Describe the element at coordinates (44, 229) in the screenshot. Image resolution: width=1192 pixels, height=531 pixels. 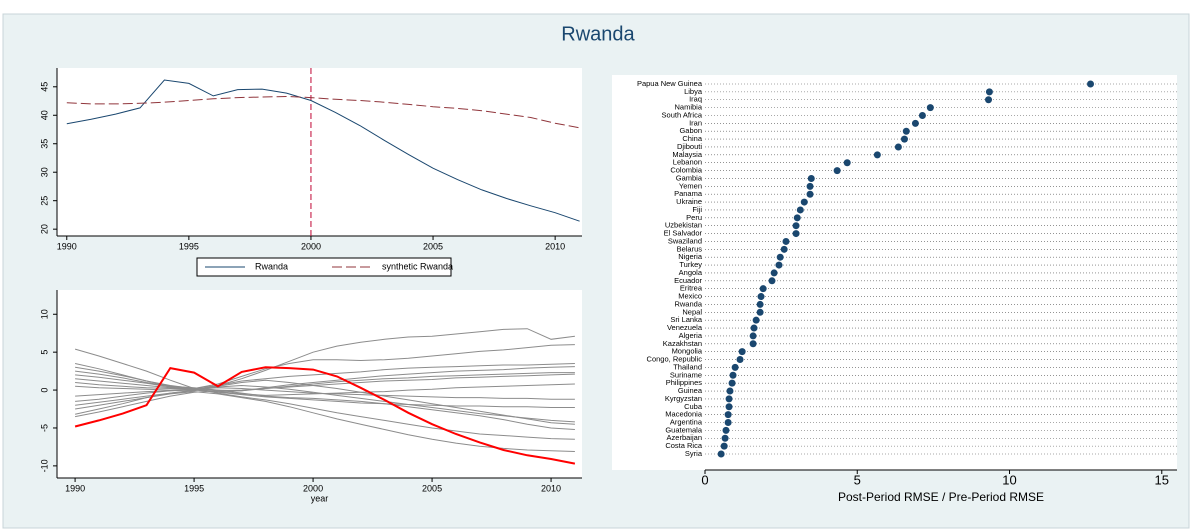
I see `y-tick-label: 20` at that location.